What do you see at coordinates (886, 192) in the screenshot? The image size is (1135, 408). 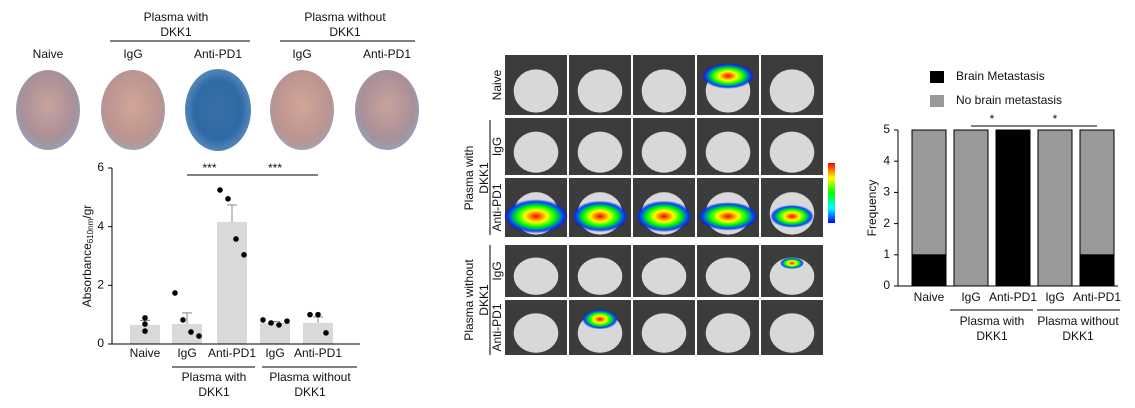 I see `y-tick-label: 3` at bounding box center [886, 192].